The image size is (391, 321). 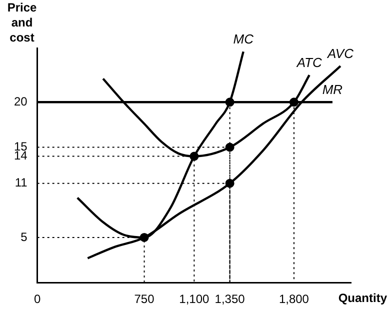 I want to click on x-tick-label: 1,350, so click(x=230, y=299).